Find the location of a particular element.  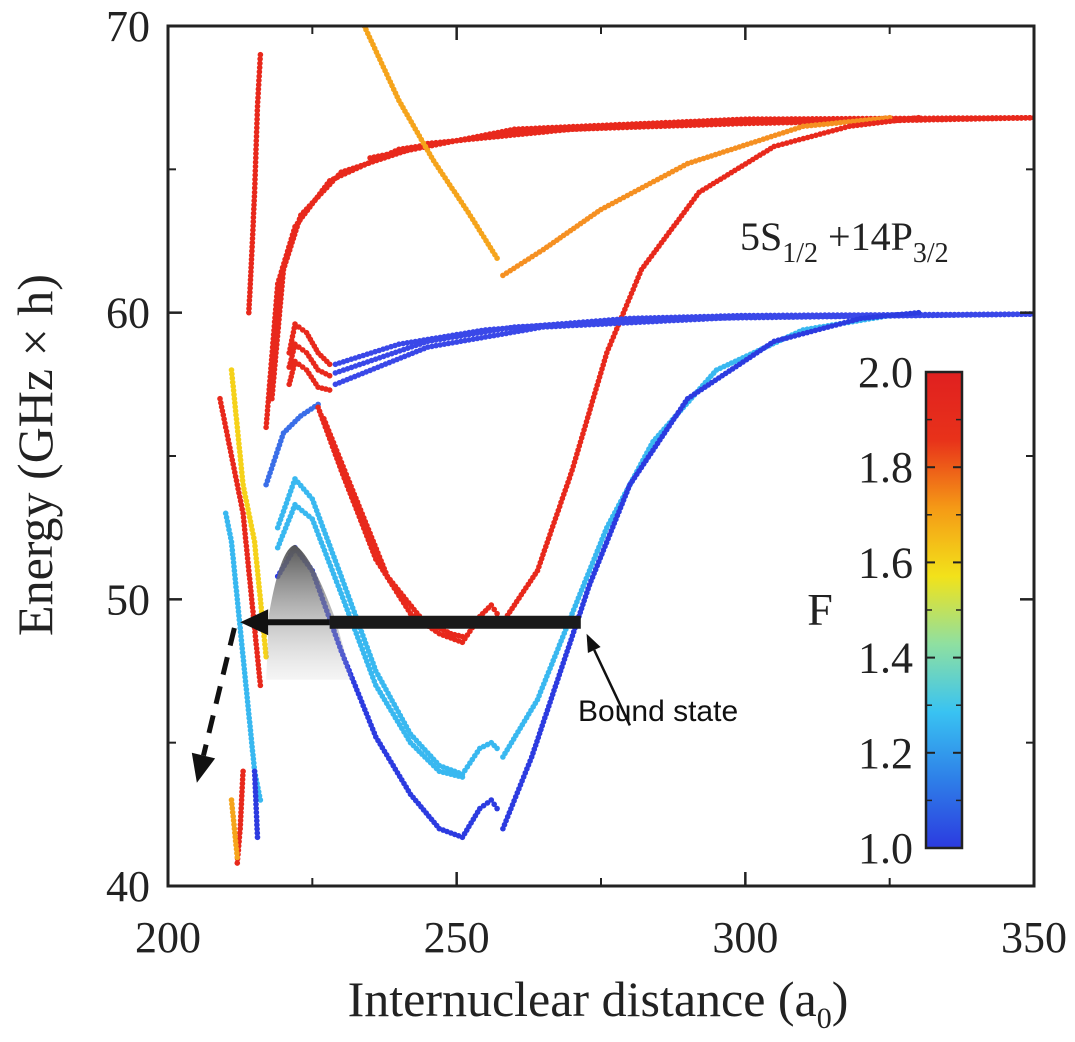

annotations-layer is located at coordinates (411, 663).